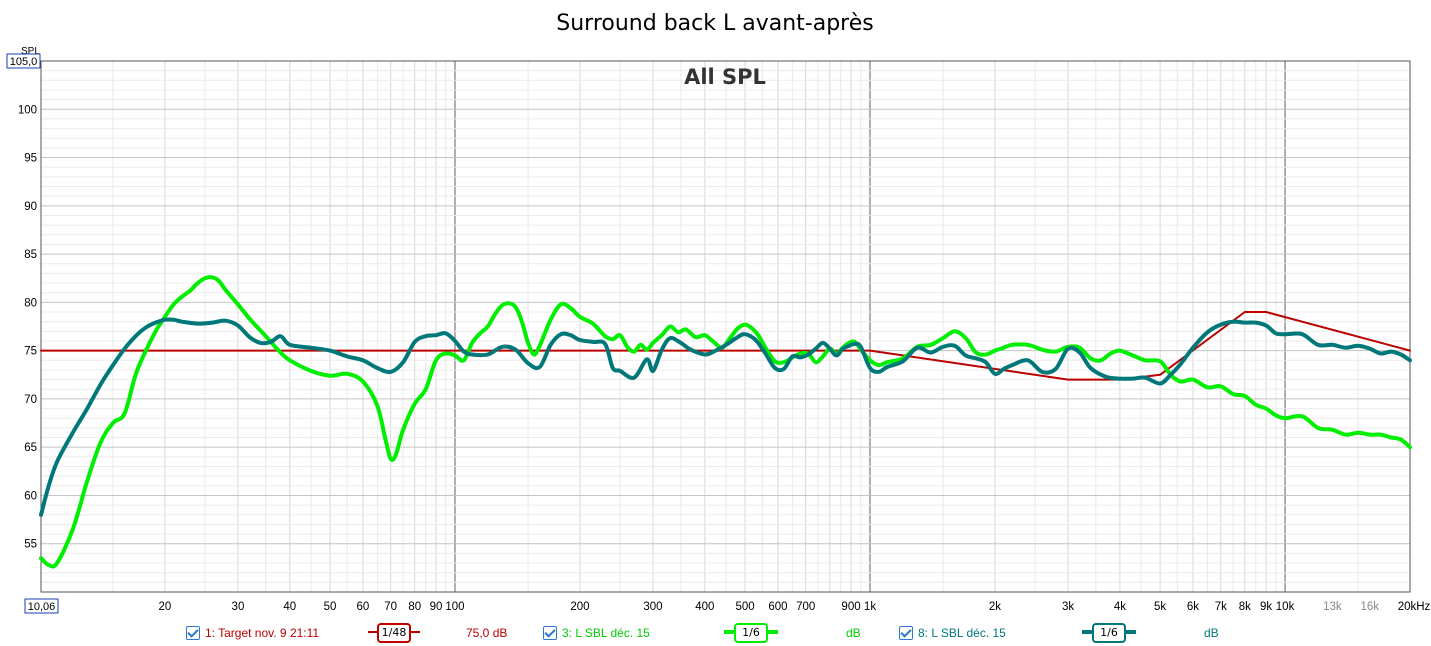 This screenshot has width=1431, height=646. Describe the element at coordinates (550, 633) in the screenshot. I see `legend-after-checkbox` at that location.